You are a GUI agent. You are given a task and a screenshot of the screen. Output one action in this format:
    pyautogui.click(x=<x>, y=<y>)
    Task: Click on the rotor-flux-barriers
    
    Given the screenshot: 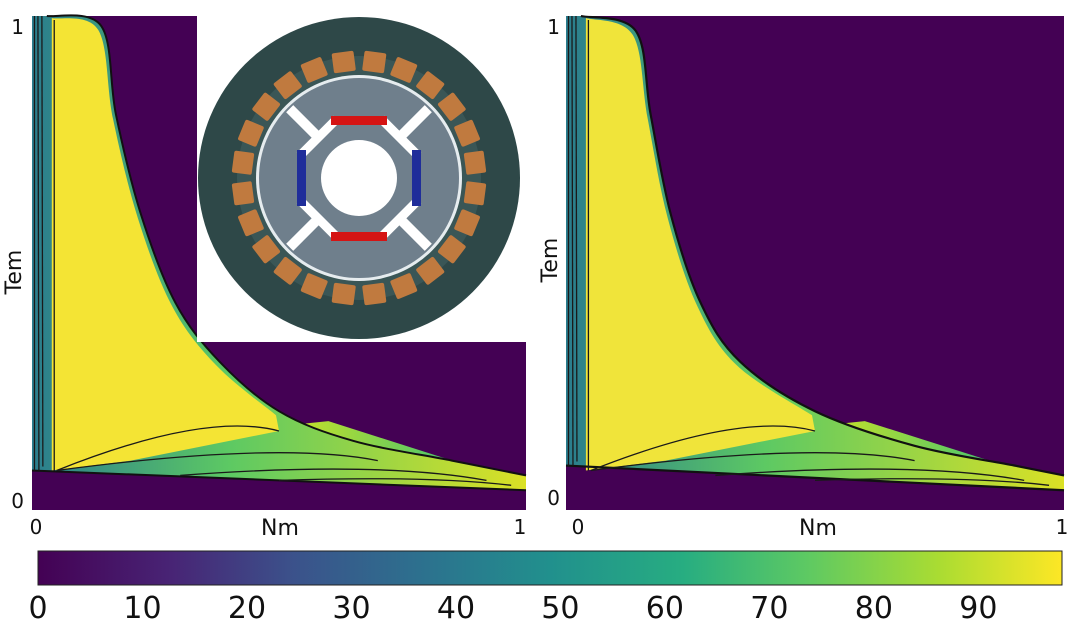 What is the action you would take?
    pyautogui.click(x=359, y=178)
    